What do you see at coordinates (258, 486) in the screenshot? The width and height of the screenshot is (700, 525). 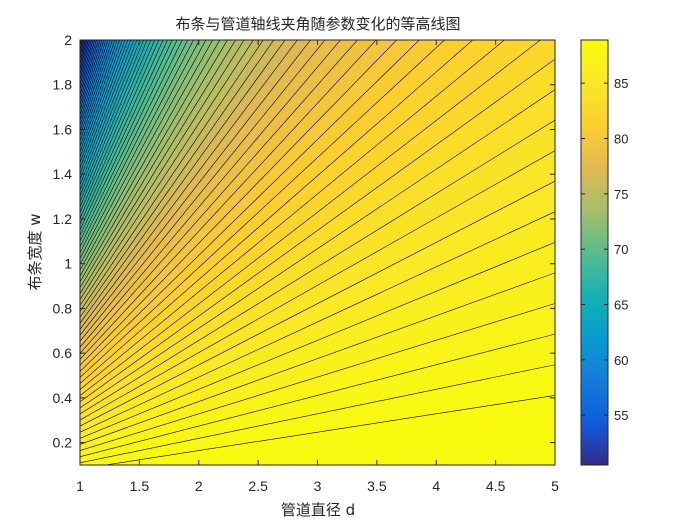 I see `x-tick-label: 2.5` at bounding box center [258, 486].